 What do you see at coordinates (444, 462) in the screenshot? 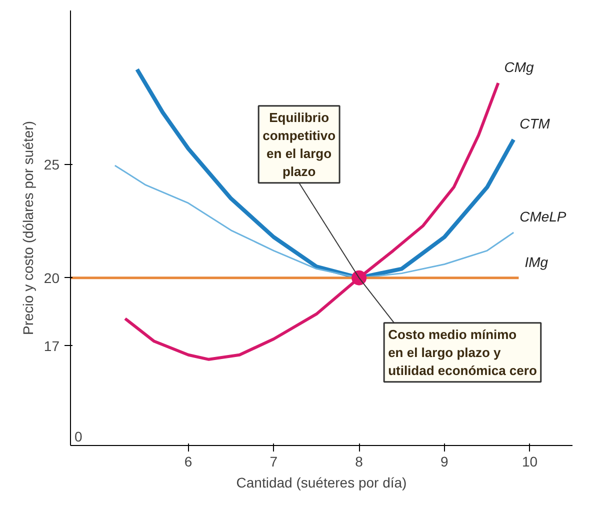
I see `x-tick-label: 9` at bounding box center [444, 462].